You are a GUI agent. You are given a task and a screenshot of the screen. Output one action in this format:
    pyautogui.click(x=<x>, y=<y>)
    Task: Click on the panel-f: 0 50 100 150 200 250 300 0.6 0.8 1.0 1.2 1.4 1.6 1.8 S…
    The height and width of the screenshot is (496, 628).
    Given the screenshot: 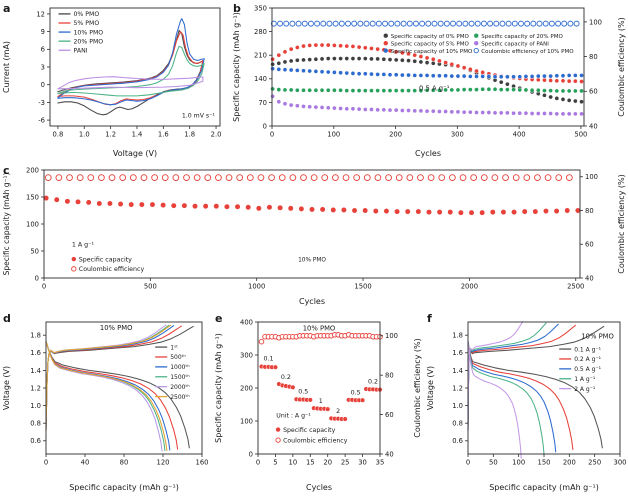 What is the action you would take?
    pyautogui.click(x=526, y=403)
    